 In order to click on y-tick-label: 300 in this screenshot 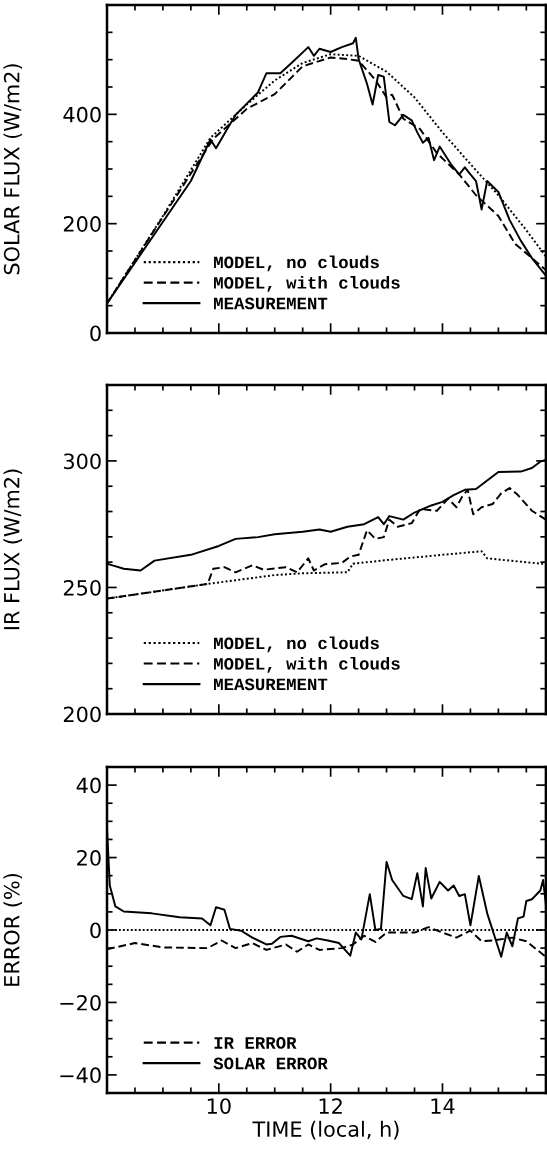, I will do `click(82, 461)`.